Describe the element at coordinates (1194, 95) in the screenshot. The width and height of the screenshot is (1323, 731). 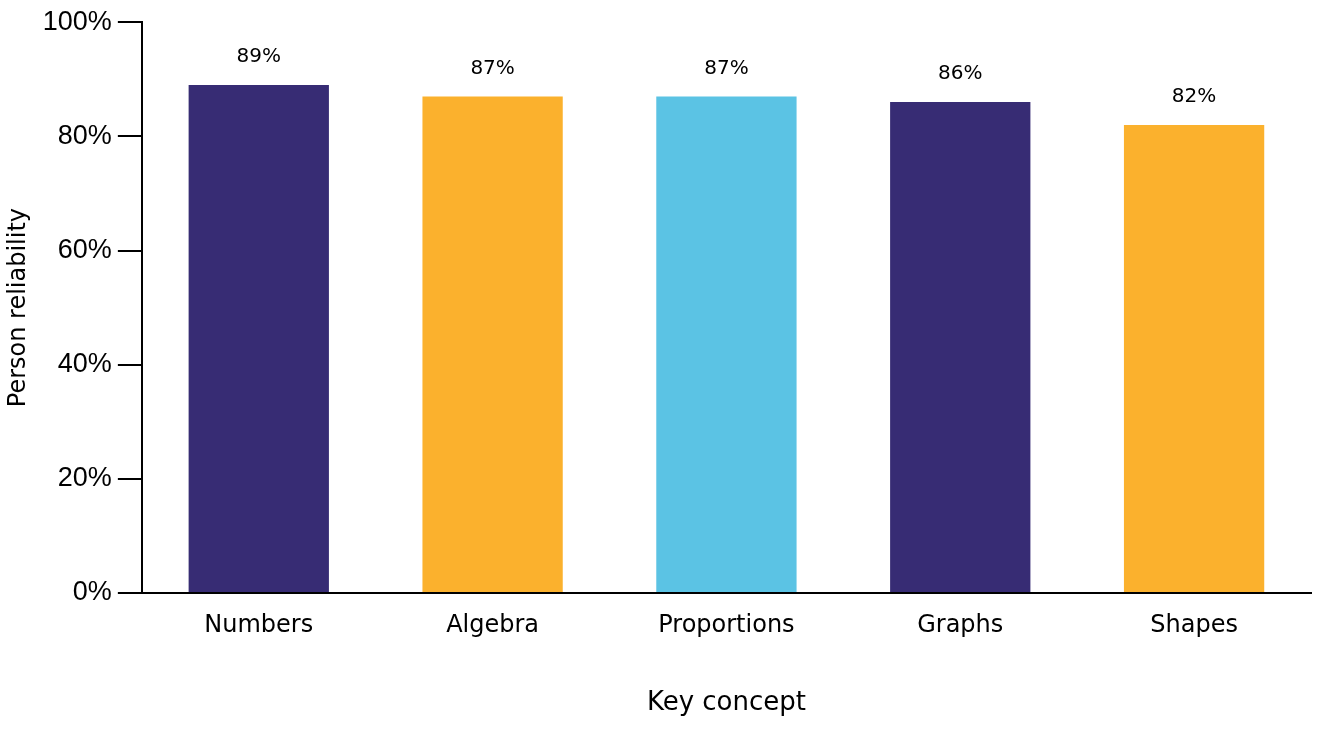
I see `data-label: 82%` at that location.